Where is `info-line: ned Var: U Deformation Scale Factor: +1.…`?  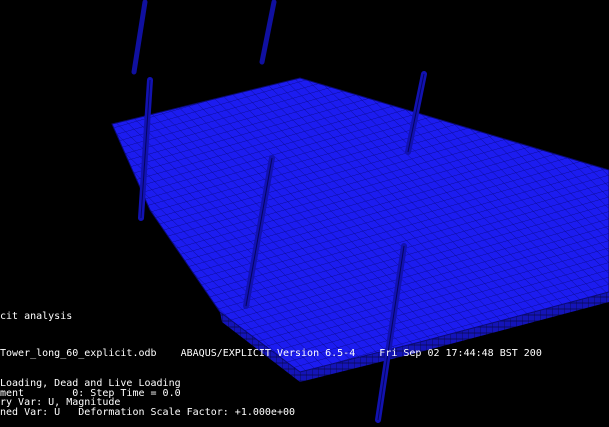
info-line: ned Var: U Deformation Scale Factor: +1.… is located at coordinates (147, 412).